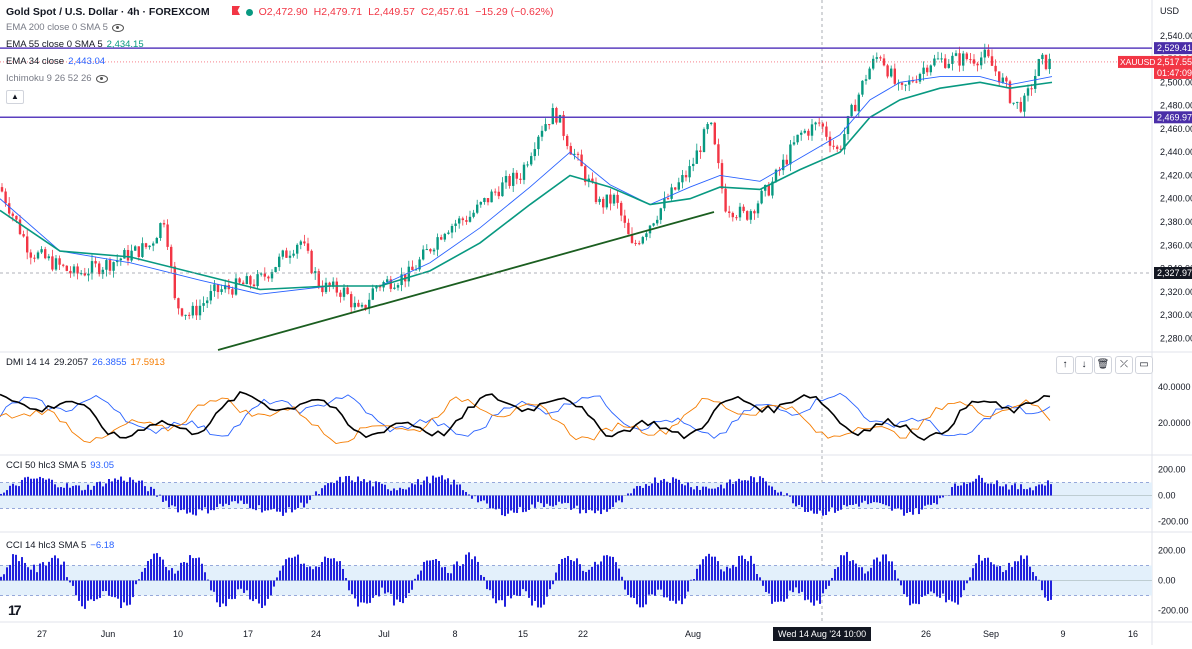 The image size is (1192, 649). Describe the element at coordinates (338, 12) in the screenshot. I see `ohlc-high: H2,479.71` at that location.